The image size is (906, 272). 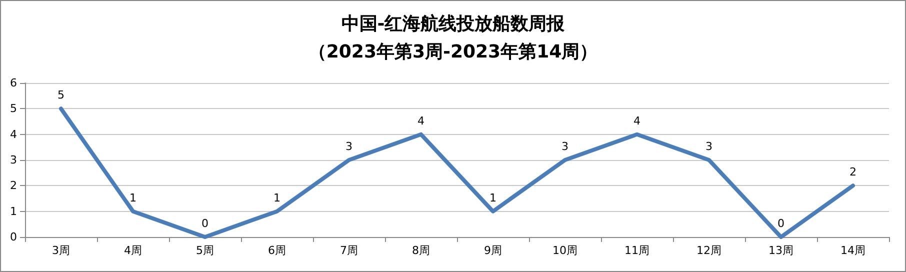 I want to click on x-tick-label: 9周, so click(x=493, y=250).